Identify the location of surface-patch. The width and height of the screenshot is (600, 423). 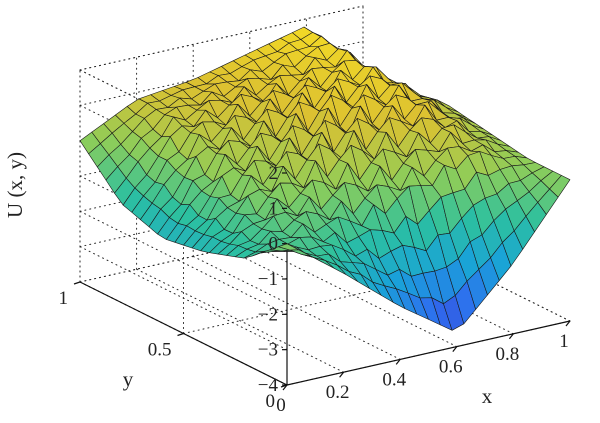
(560, 186).